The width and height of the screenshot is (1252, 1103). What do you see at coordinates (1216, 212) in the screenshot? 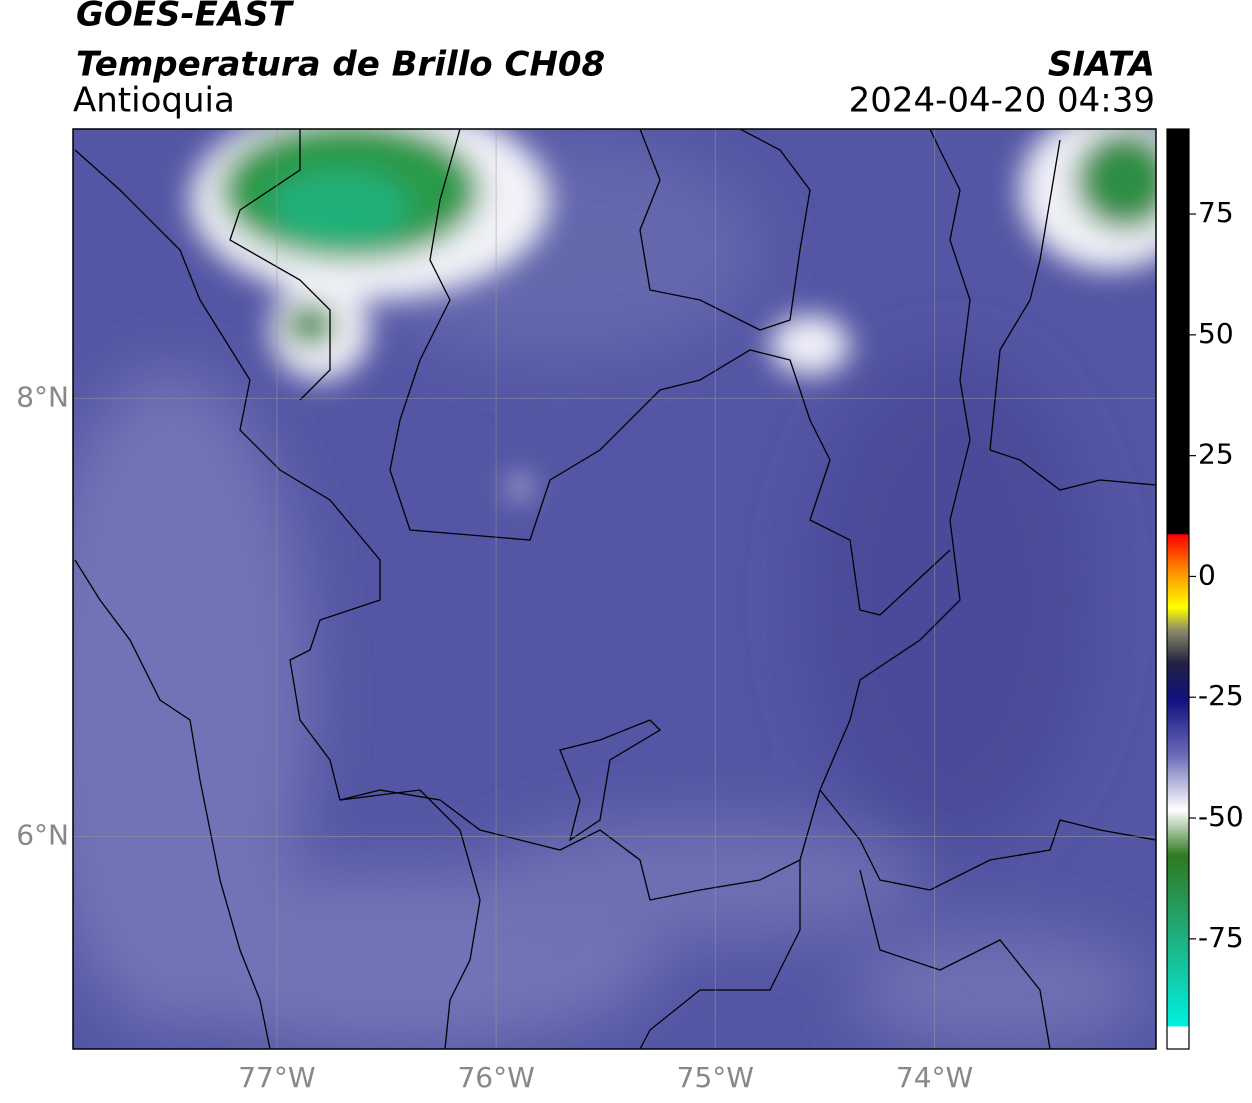
I see `colorbar-tick-label: 75` at bounding box center [1216, 212].